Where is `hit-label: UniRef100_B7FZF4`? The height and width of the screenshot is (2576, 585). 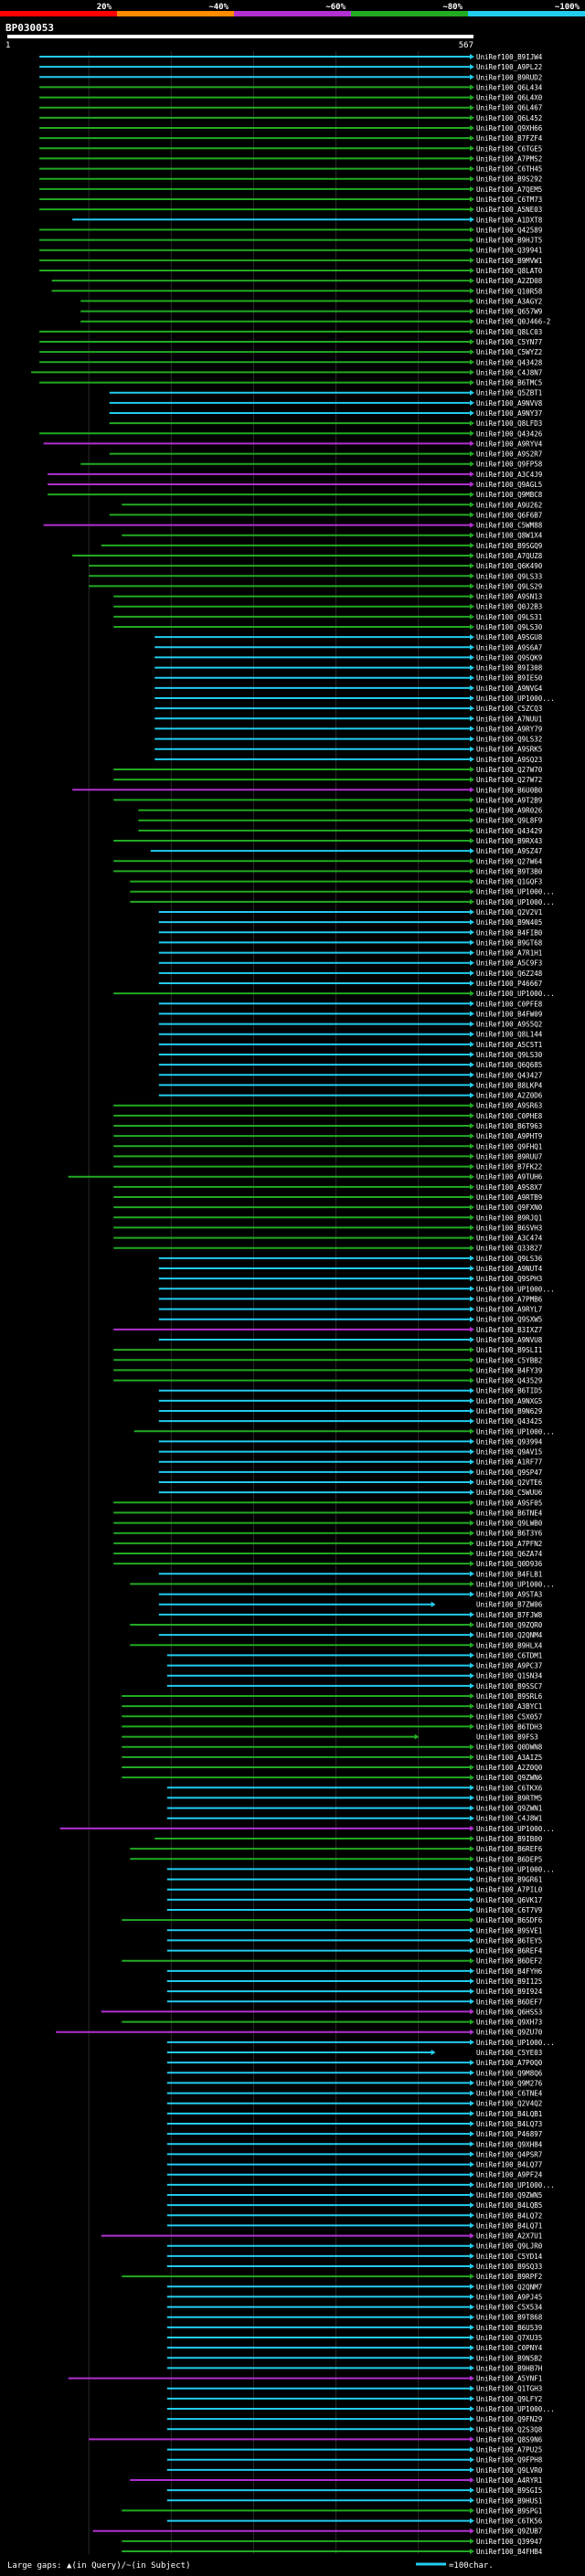
hit-label: UniRef100_B7FZF4 is located at coordinates (510, 138).